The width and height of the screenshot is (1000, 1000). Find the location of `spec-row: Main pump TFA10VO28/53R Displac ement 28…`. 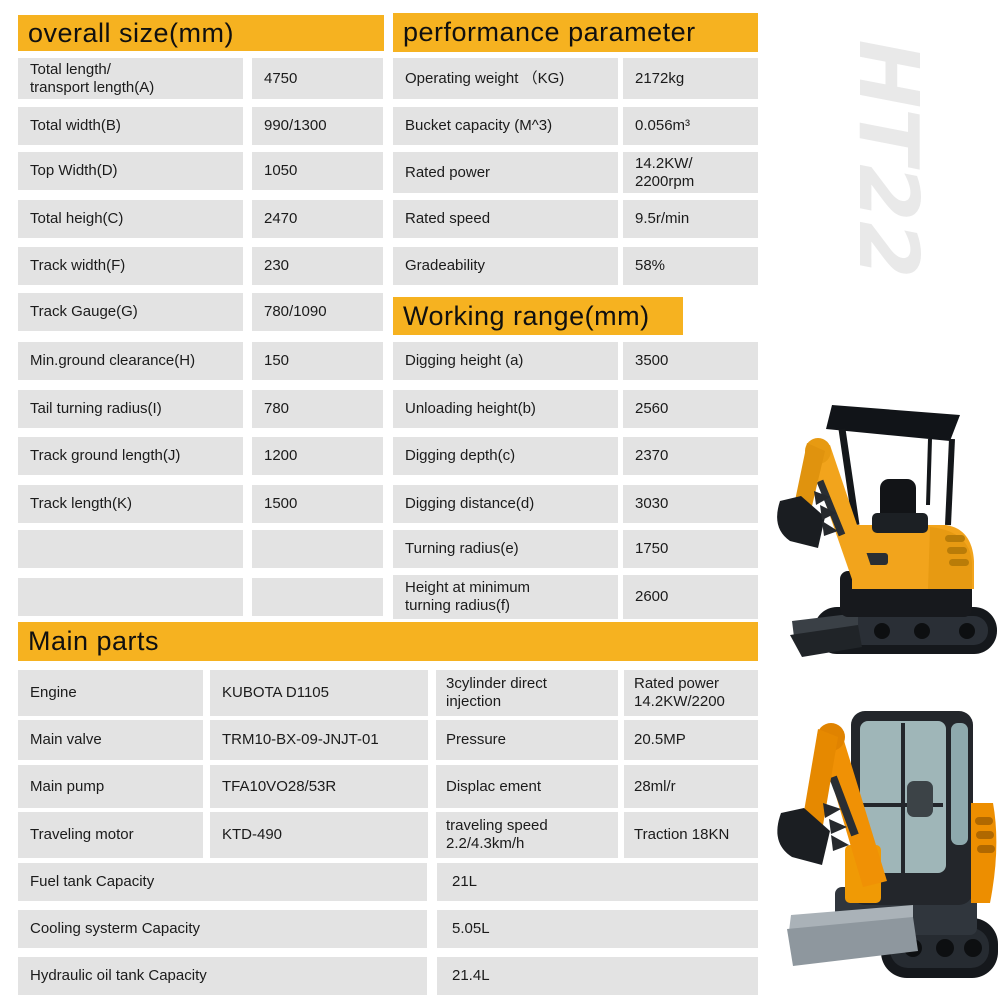

spec-row: Main pump TFA10VO28/53R Displac ement 28… is located at coordinates (388, 786).